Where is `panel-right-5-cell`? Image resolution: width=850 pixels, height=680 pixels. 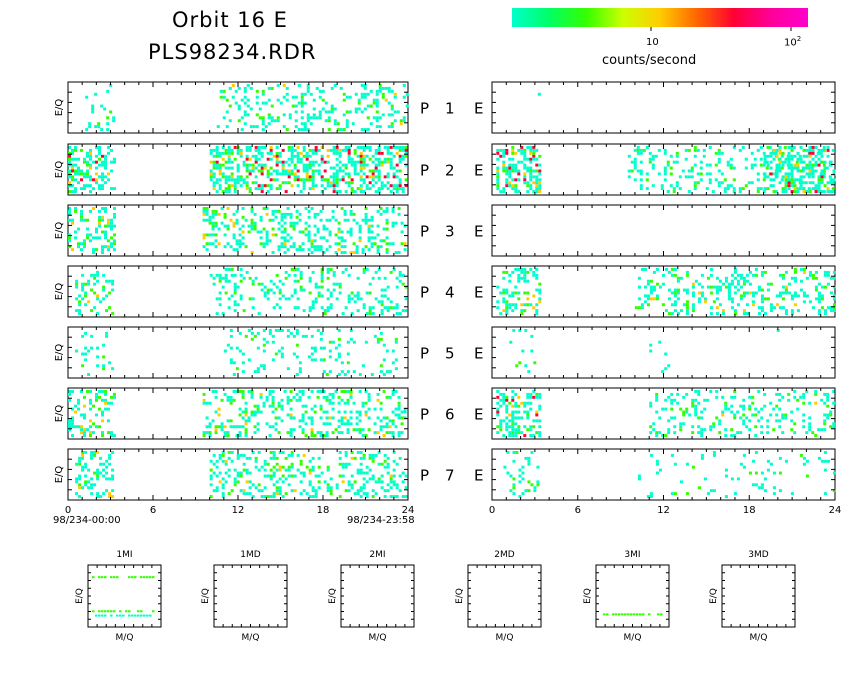 panel-right-5-cell is located at coordinates (526, 330).